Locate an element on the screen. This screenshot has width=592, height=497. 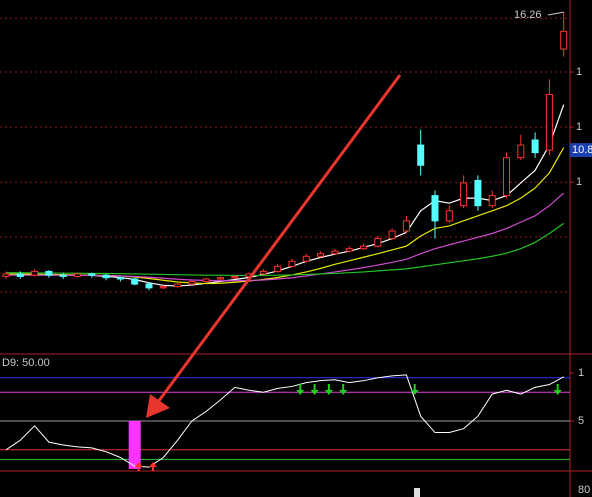
signal-bar is located at coordinates (134, 445).